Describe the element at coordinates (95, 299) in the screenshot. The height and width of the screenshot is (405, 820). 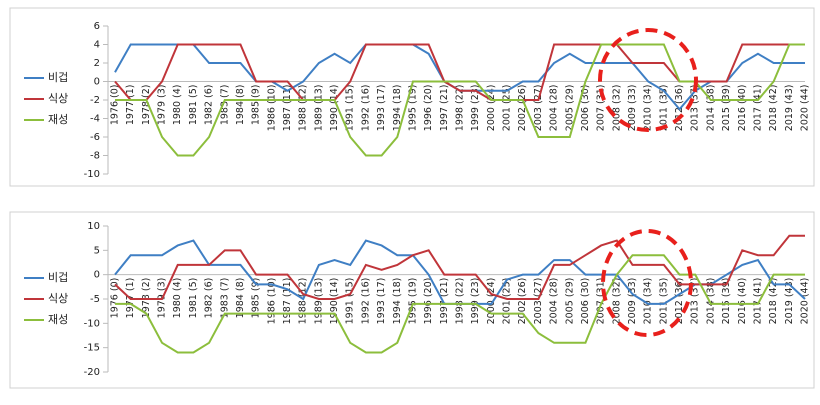
I see `y-tick-label: -5` at that location.